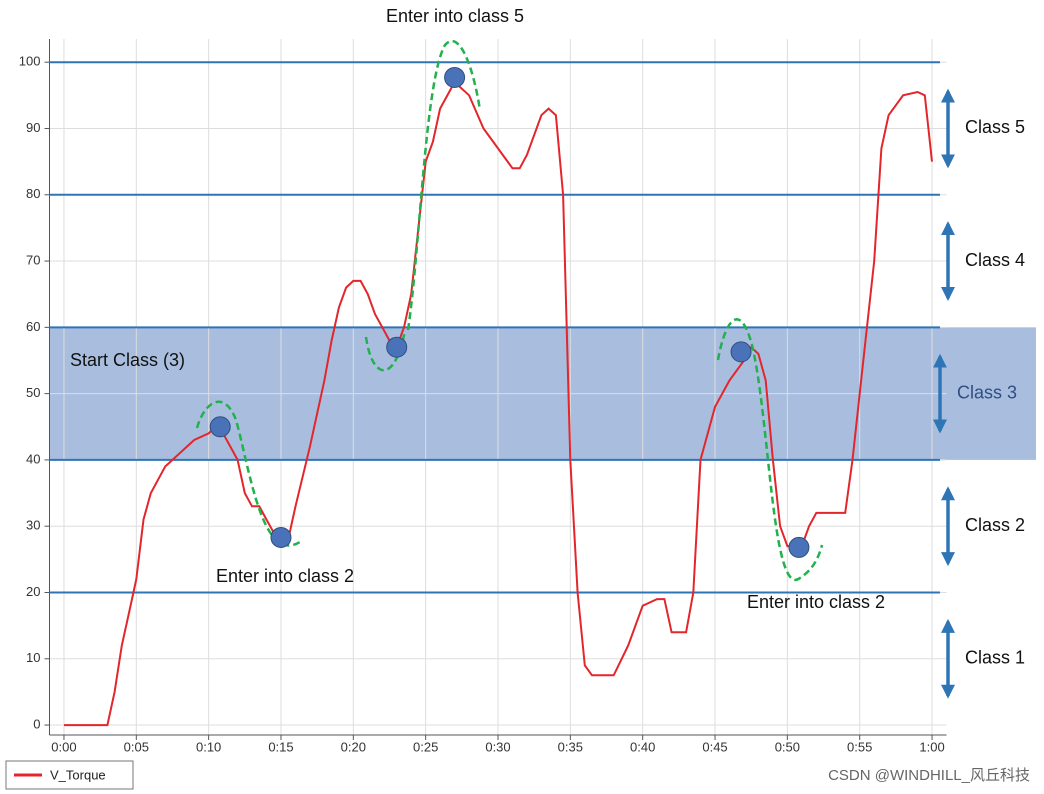 This screenshot has height=794, width=1044. I want to click on y-tick-label: 0, so click(36, 723).